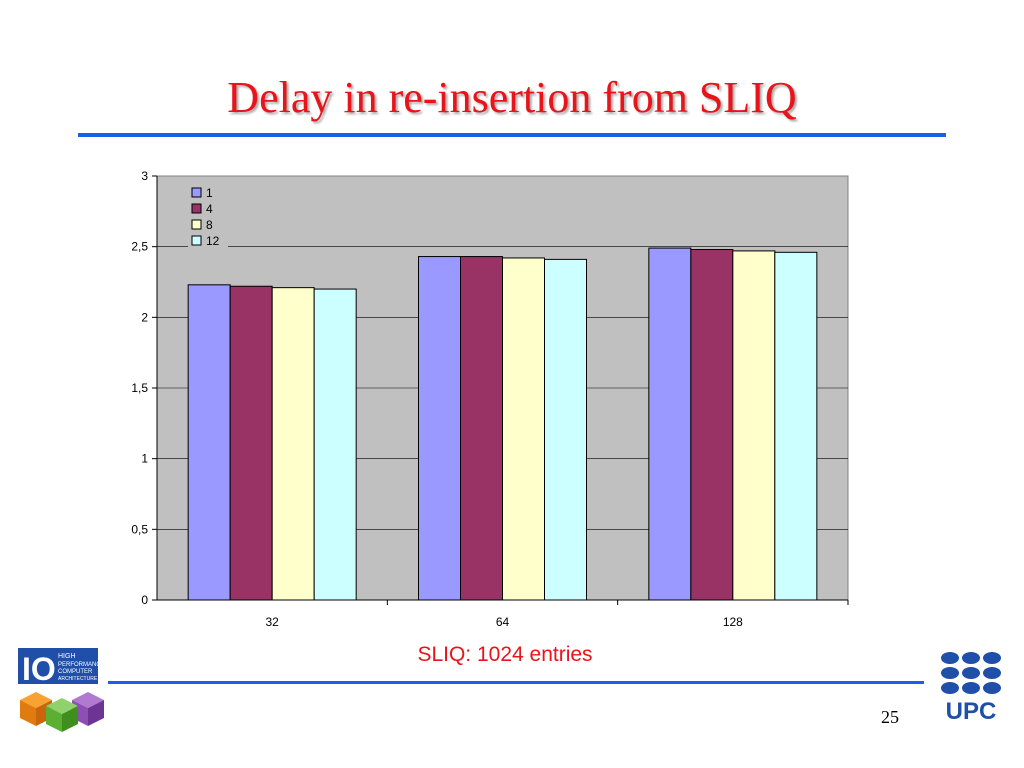  Describe the element at coordinates (144, 600) in the screenshot. I see `y-tick-label: 0` at that location.